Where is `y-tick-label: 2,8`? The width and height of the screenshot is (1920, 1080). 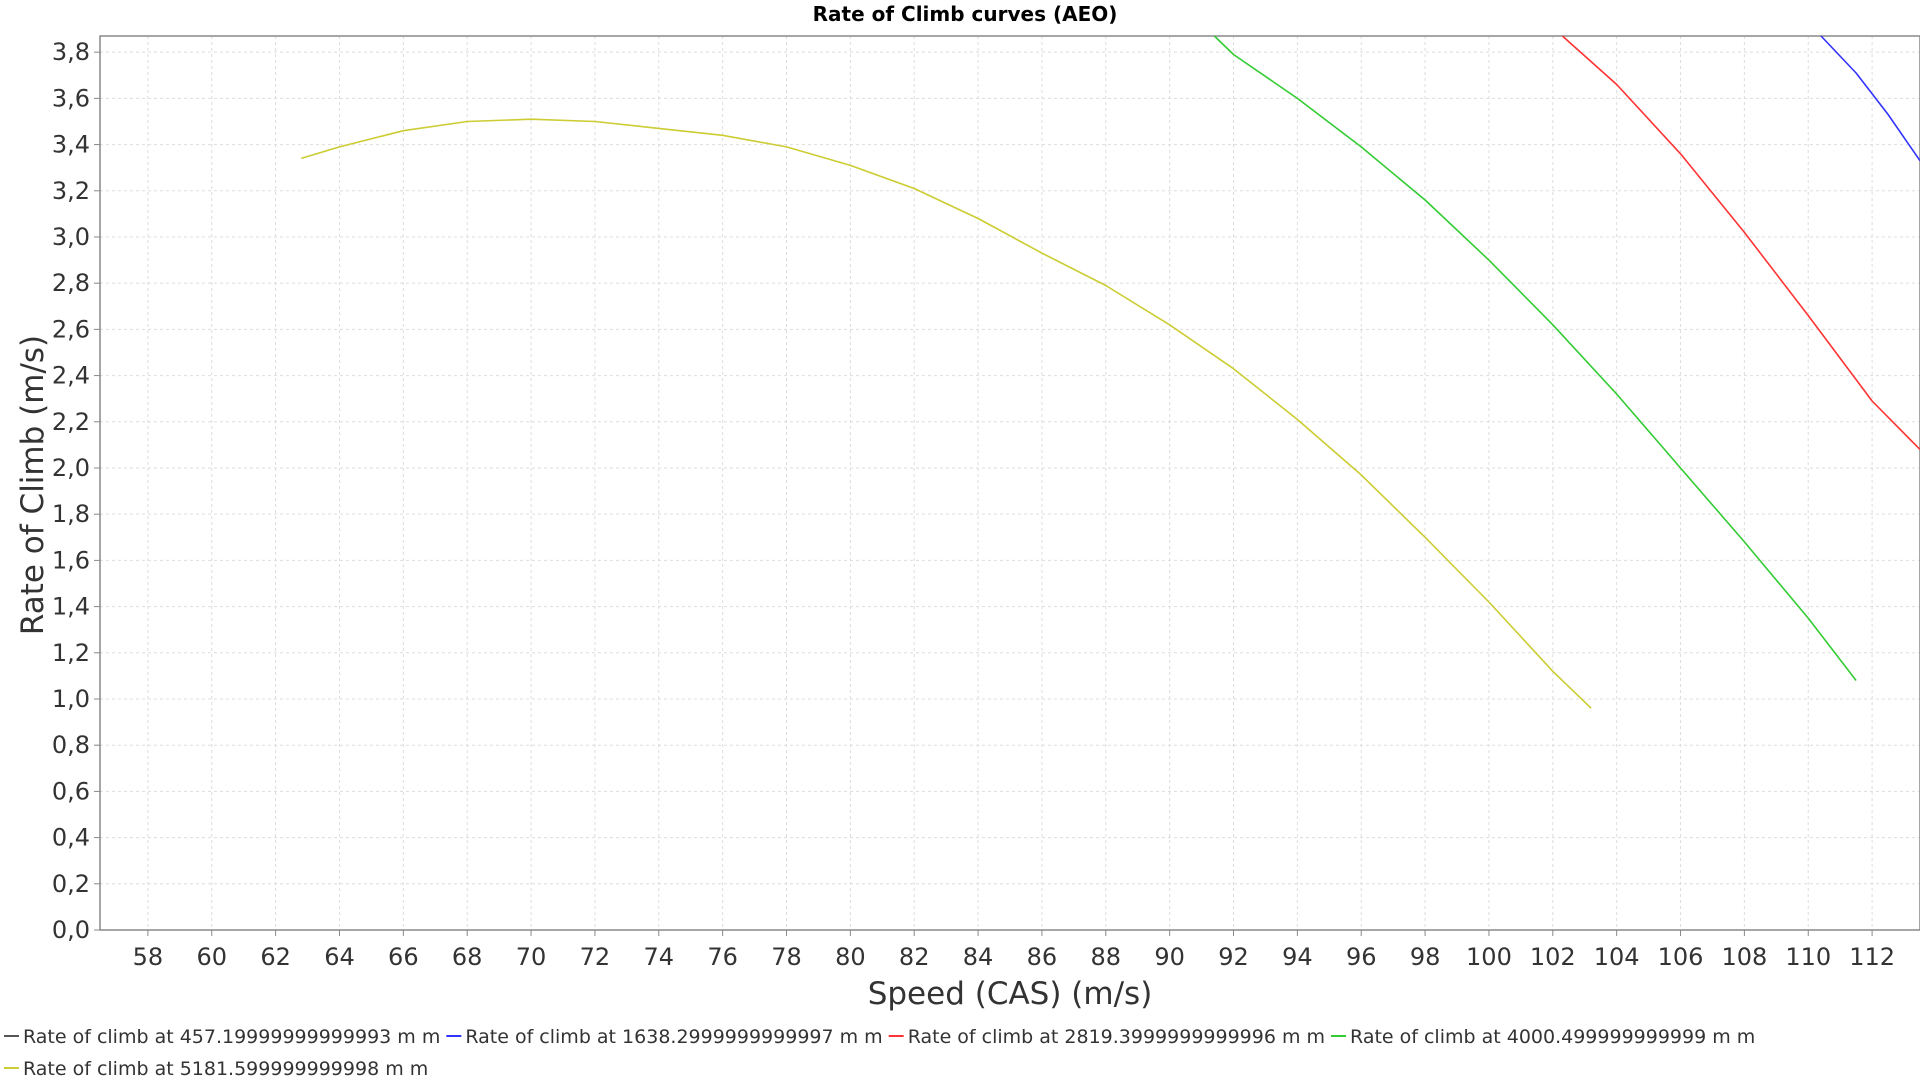 y-tick-label: 2,8 is located at coordinates (71, 283).